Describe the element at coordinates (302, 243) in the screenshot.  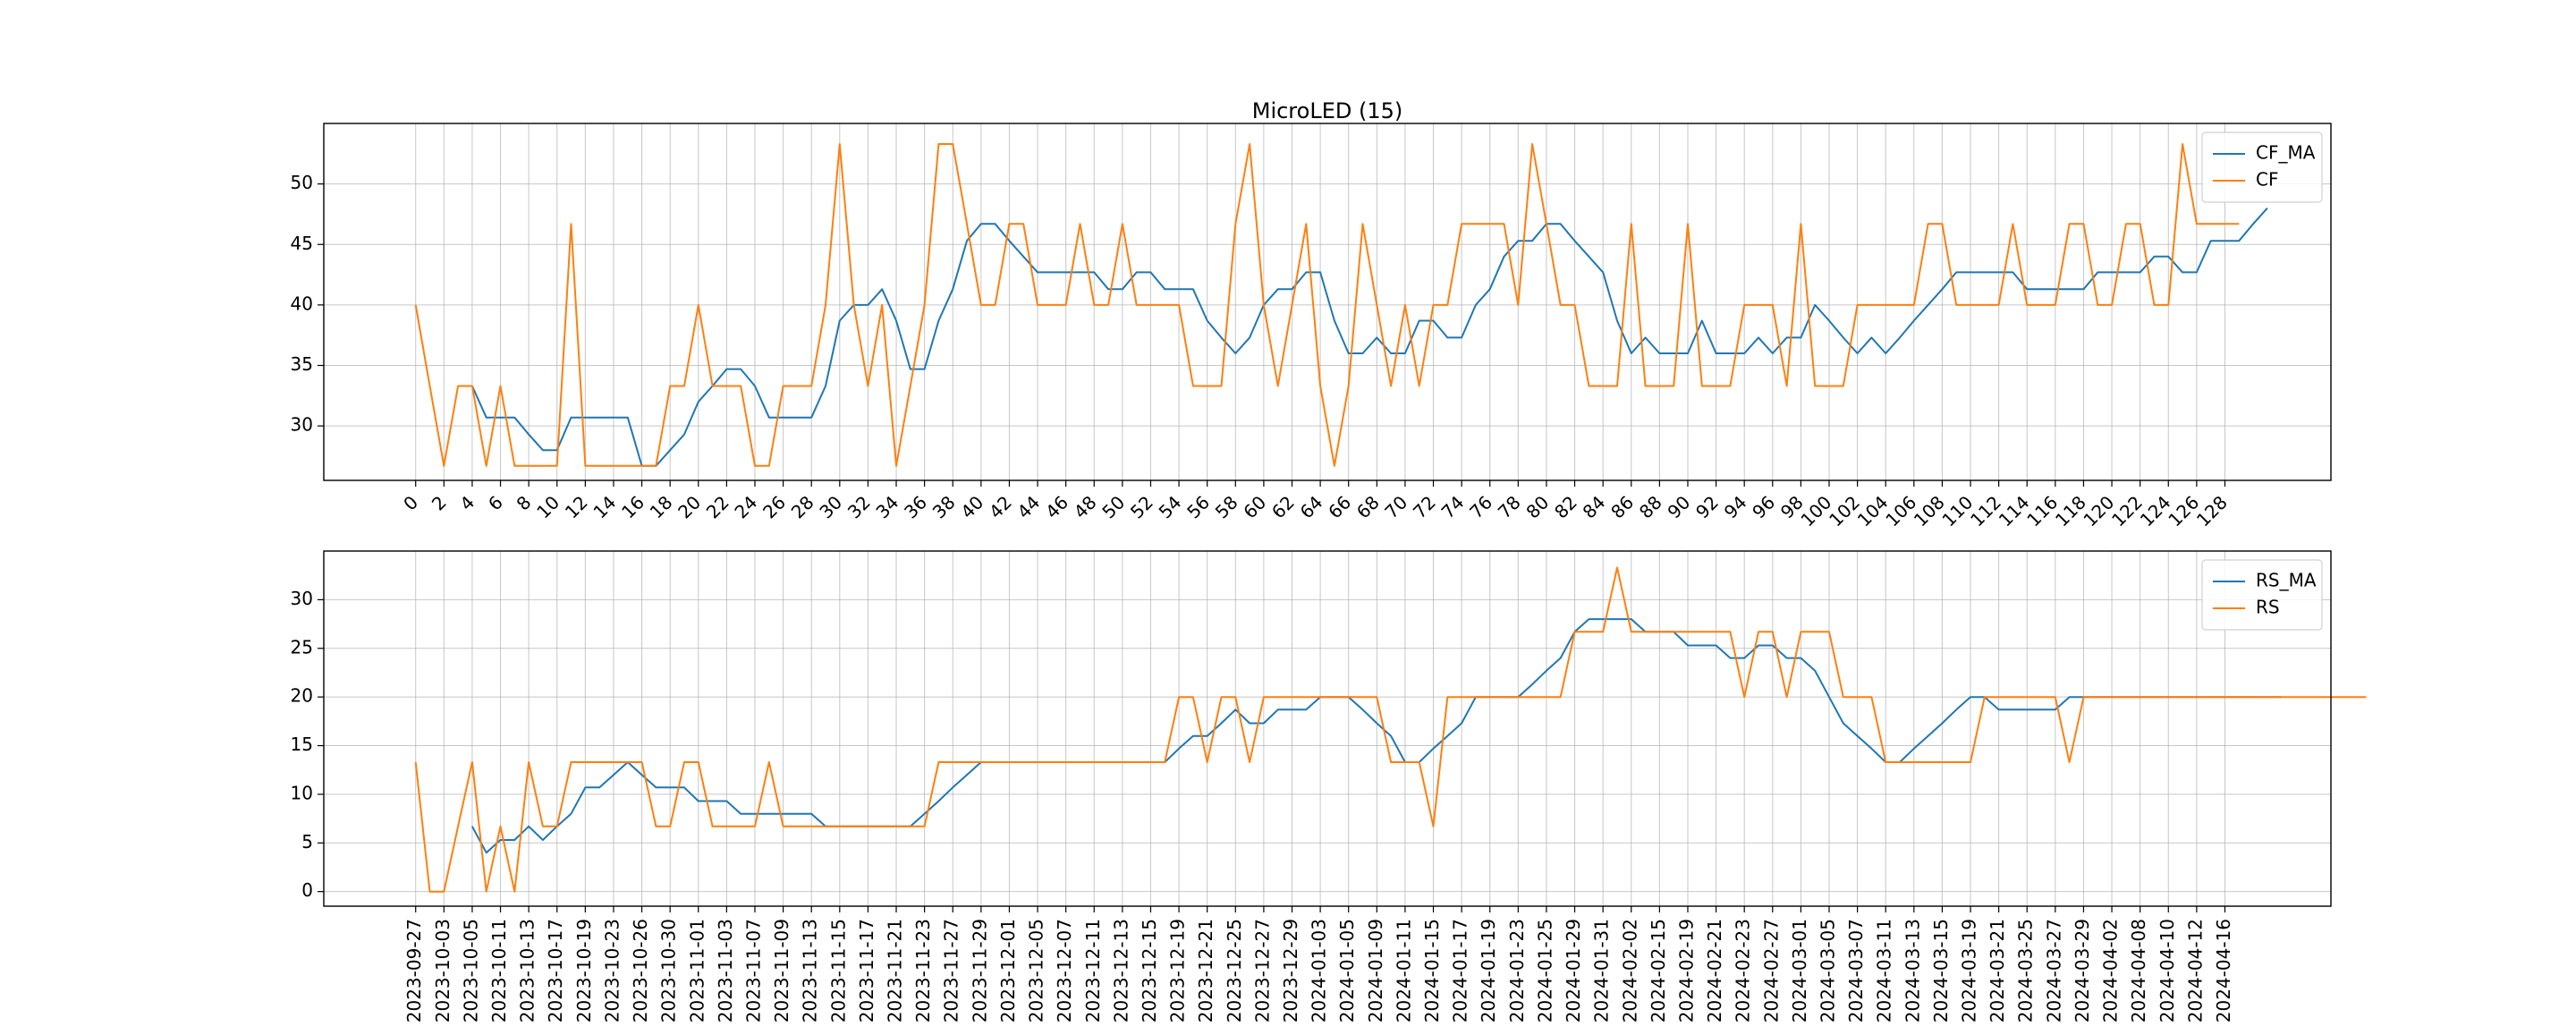
I see `cf-y-tick-label: 45` at that location.